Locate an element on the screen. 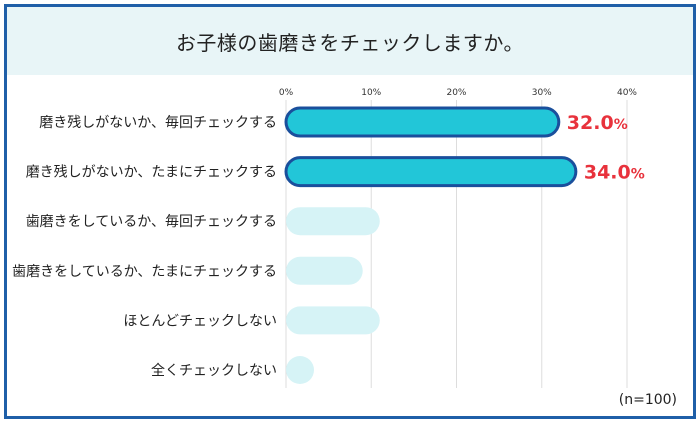 The width and height of the screenshot is (700, 423). category-label: ほとんどチェックしない is located at coordinates (200, 321).